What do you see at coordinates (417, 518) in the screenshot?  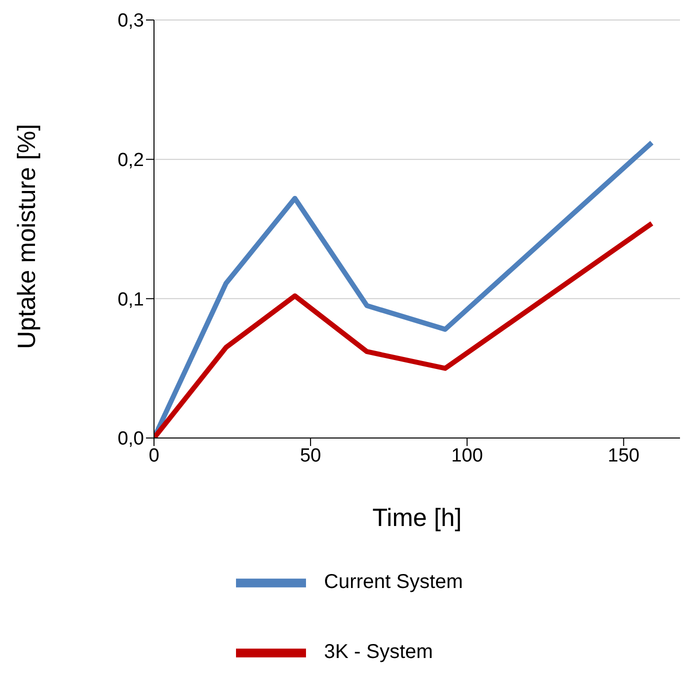 I see `x-axis-title: Time [h]` at bounding box center [417, 518].